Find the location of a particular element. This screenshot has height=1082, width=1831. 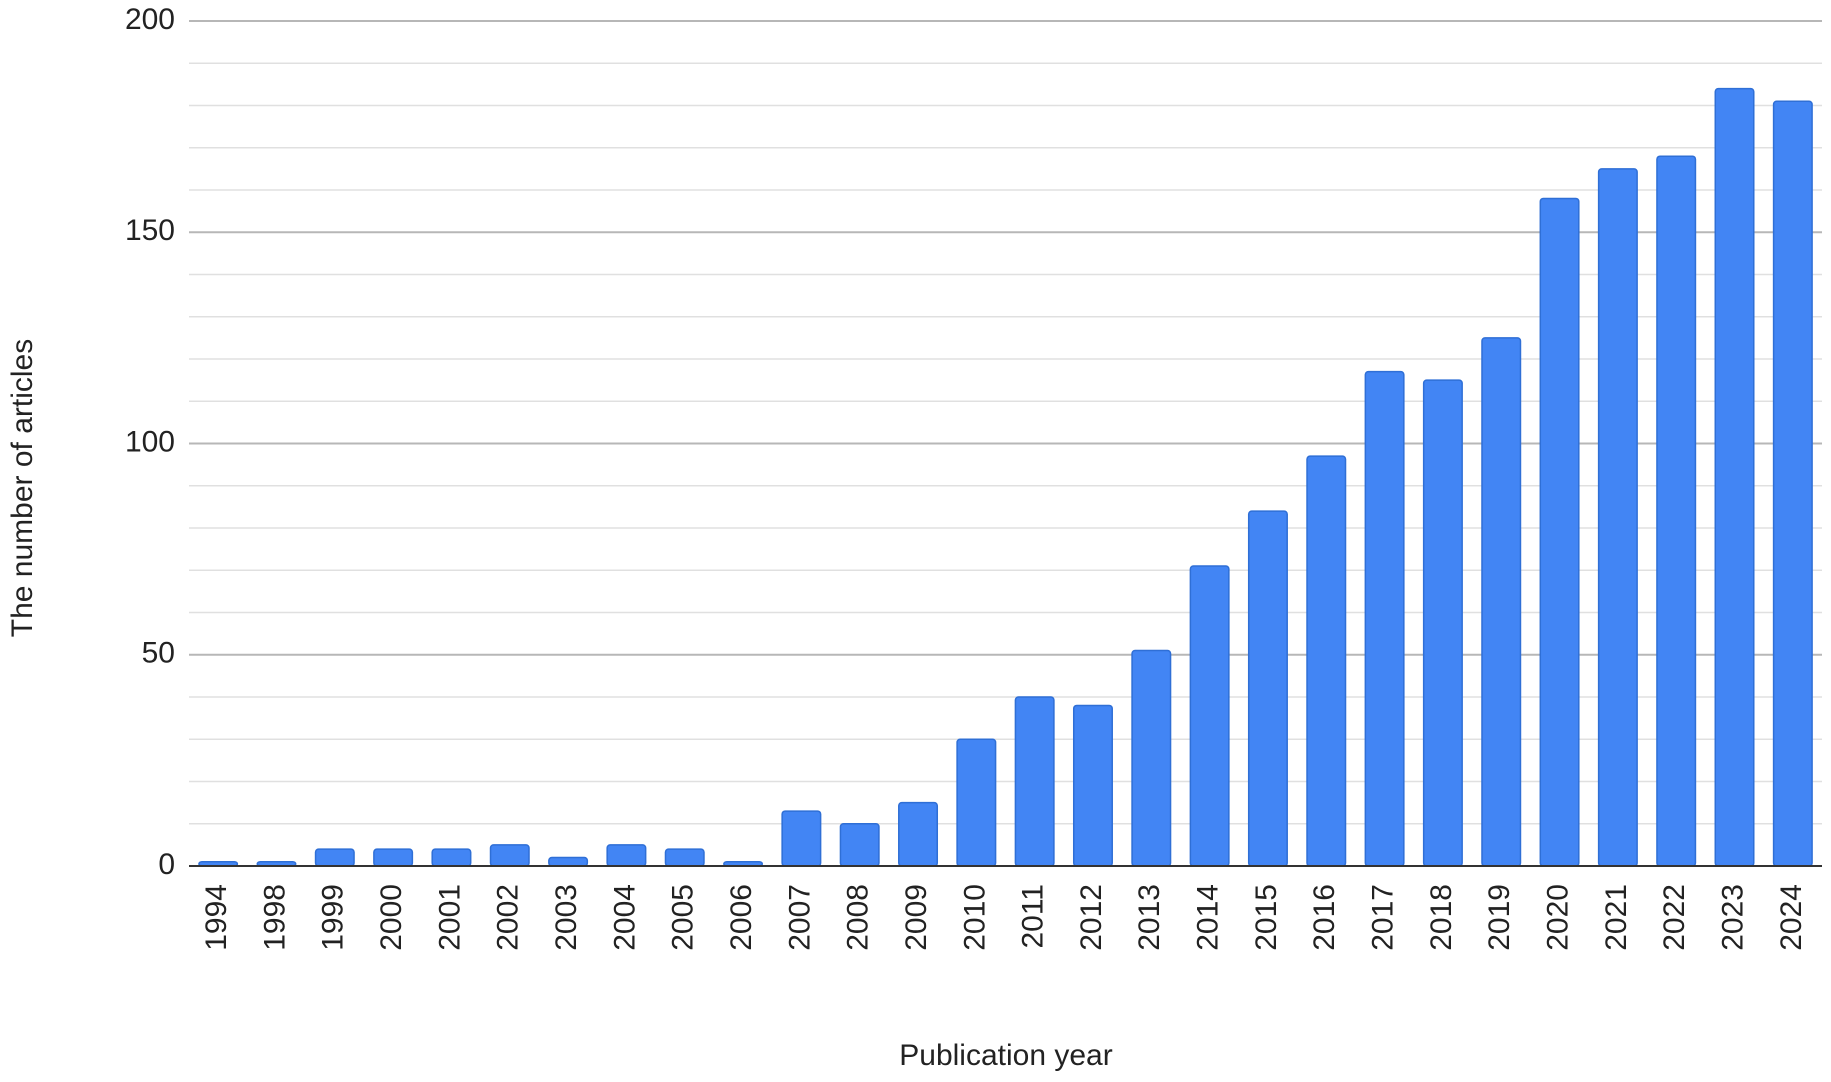

x-tick-label: 2001 is located at coordinates (449, 917).